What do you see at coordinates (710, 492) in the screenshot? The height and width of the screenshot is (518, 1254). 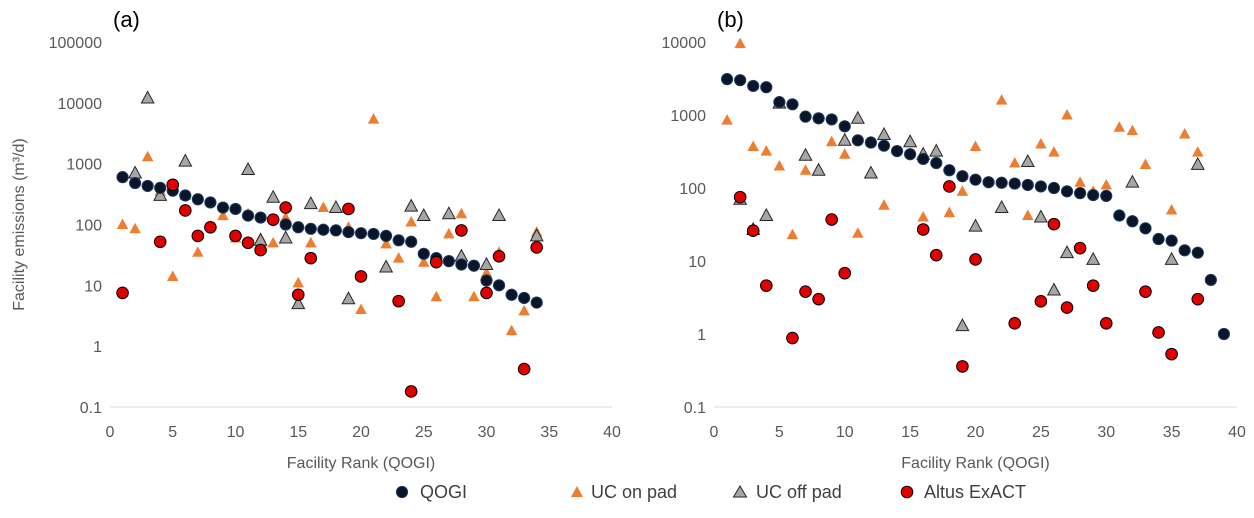 I see `legend: QOGI UC on pad UC off pad Altus ExACT` at bounding box center [710, 492].